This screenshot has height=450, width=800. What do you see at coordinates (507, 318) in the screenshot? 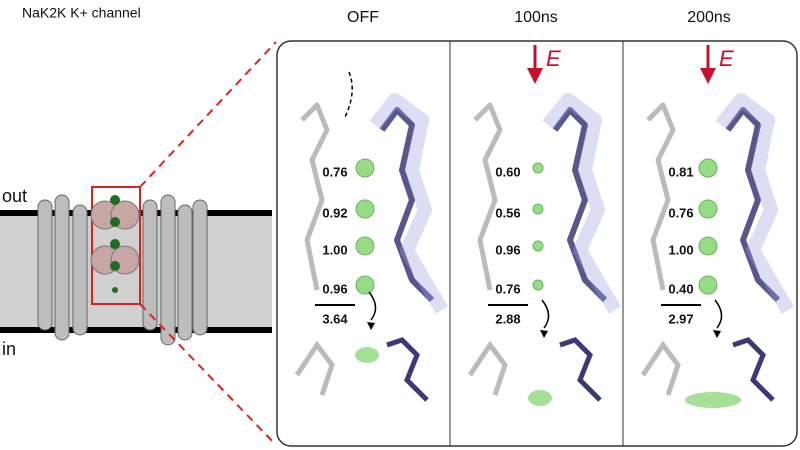
I see `occupancy-total: 2.88` at bounding box center [507, 318].